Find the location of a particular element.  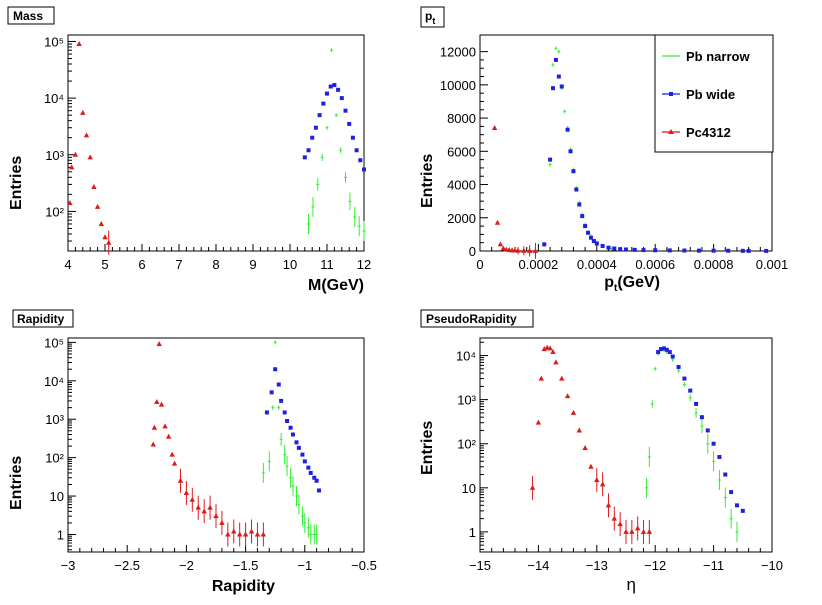

legend-label-pb-narrow: Pb narrow is located at coordinates (718, 56).